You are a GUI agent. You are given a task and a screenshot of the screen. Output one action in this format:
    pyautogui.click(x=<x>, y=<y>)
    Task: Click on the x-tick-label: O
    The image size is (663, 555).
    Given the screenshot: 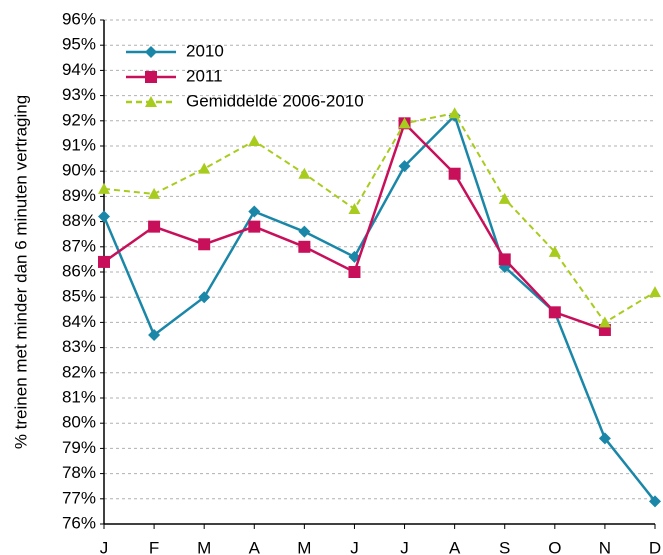 What is the action you would take?
    pyautogui.click(x=554, y=546)
    